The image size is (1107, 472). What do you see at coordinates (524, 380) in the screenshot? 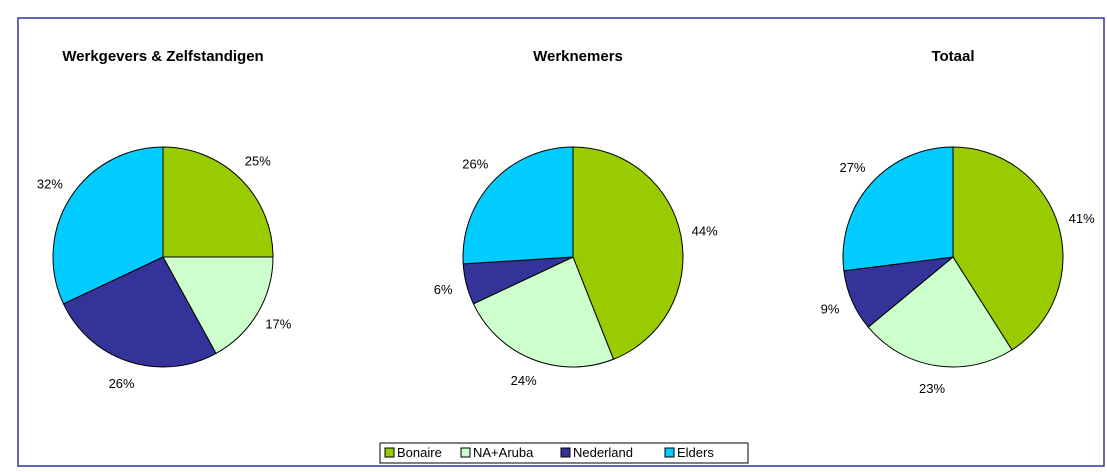
I see `data-label: 24%` at bounding box center [524, 380].